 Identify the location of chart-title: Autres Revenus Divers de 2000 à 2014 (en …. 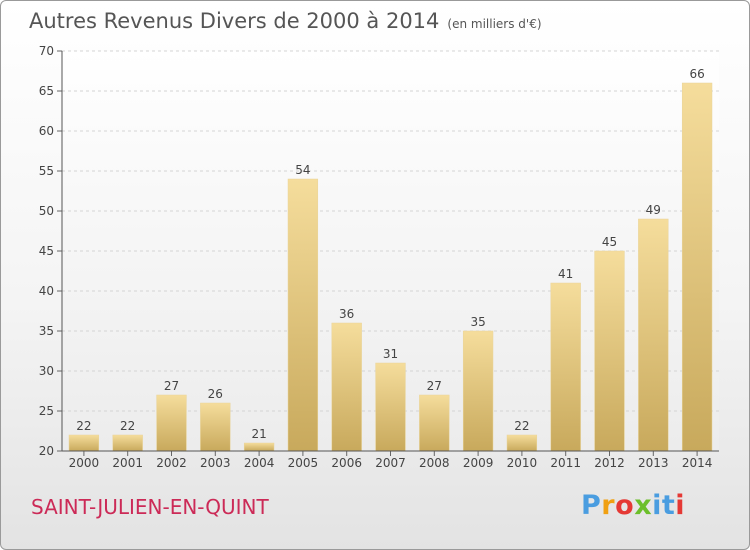
(285, 21).